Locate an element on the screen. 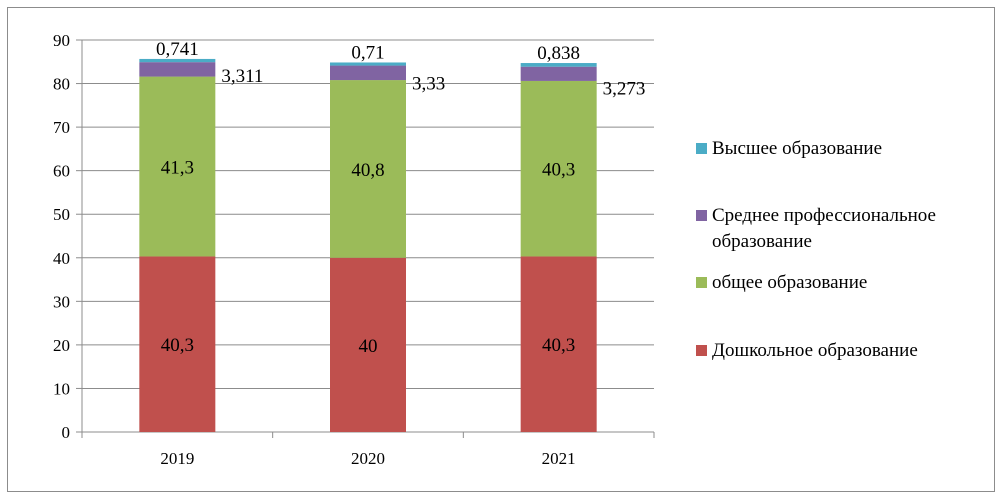 The width and height of the screenshot is (1002, 499). legend-item: Высшее образование is located at coordinates (844, 149).